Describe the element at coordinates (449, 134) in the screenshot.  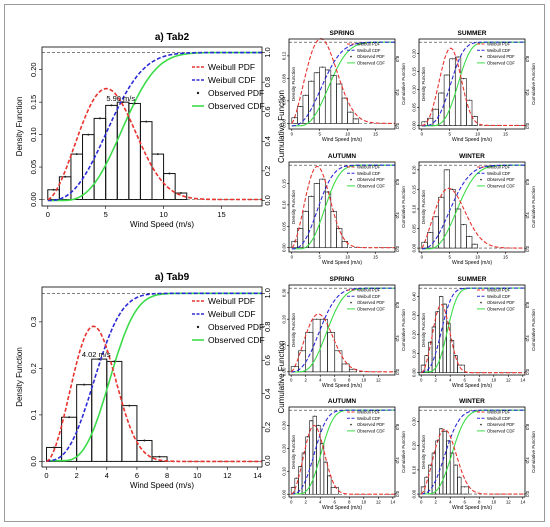
I see `x-tick-label: 5` at that location.